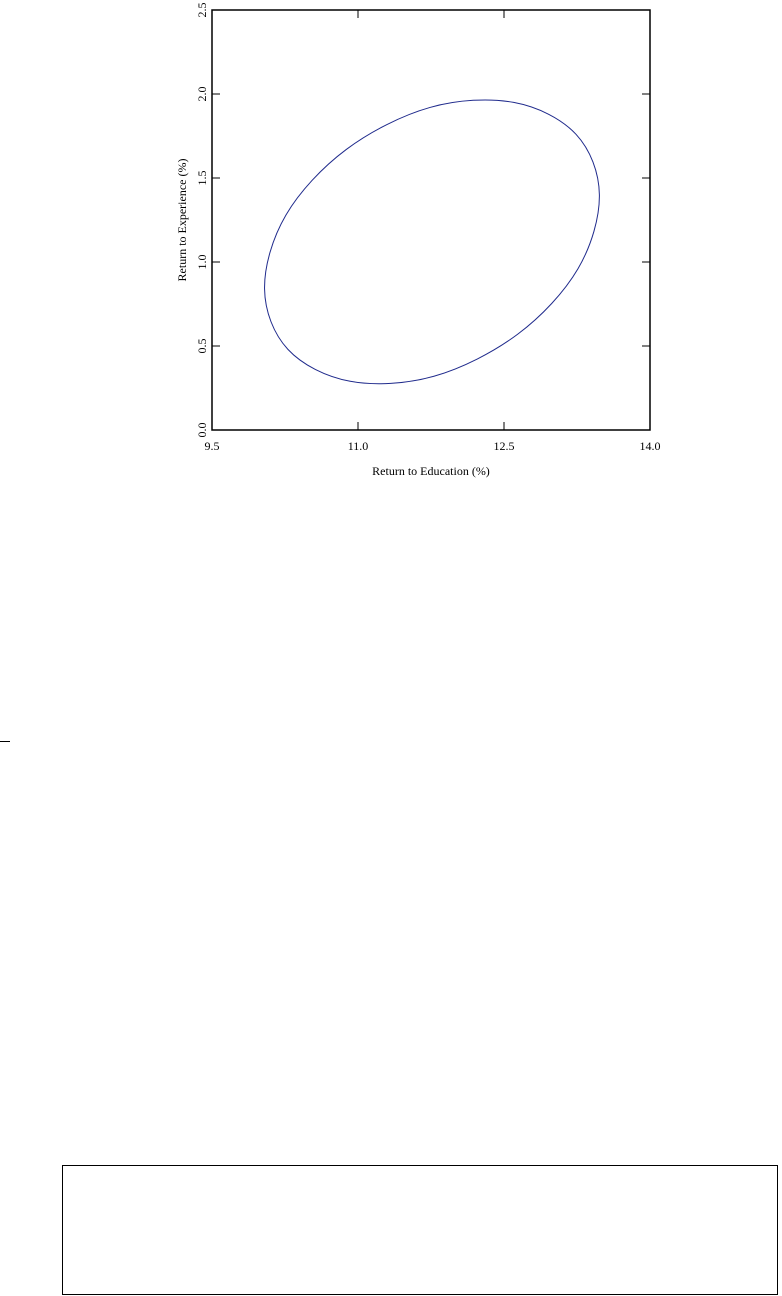 The width and height of the screenshot is (782, 1296). Describe the element at coordinates (431, 471) in the screenshot. I see `x-axis-label: Return to Education (%)` at that location.